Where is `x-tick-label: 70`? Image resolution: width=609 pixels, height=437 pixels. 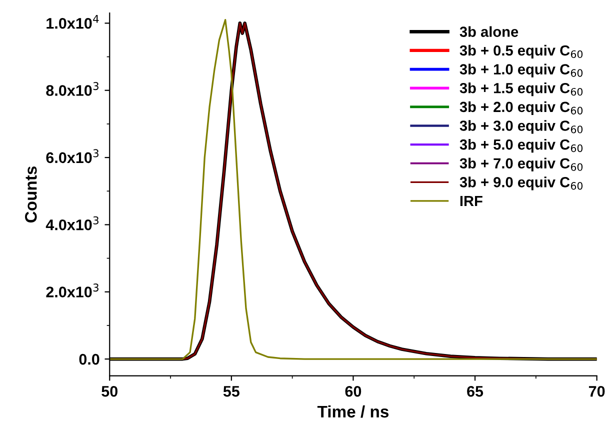 x-tick-label: 70 is located at coordinates (596, 391).